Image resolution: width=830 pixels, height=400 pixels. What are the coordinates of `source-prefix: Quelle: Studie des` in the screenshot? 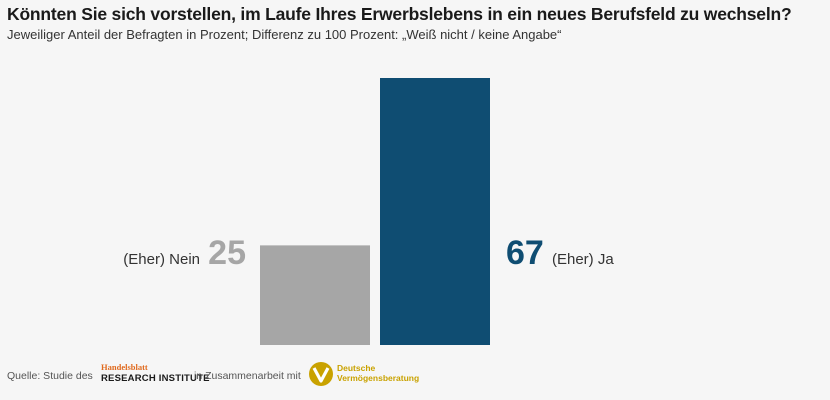 It's located at (50, 376).